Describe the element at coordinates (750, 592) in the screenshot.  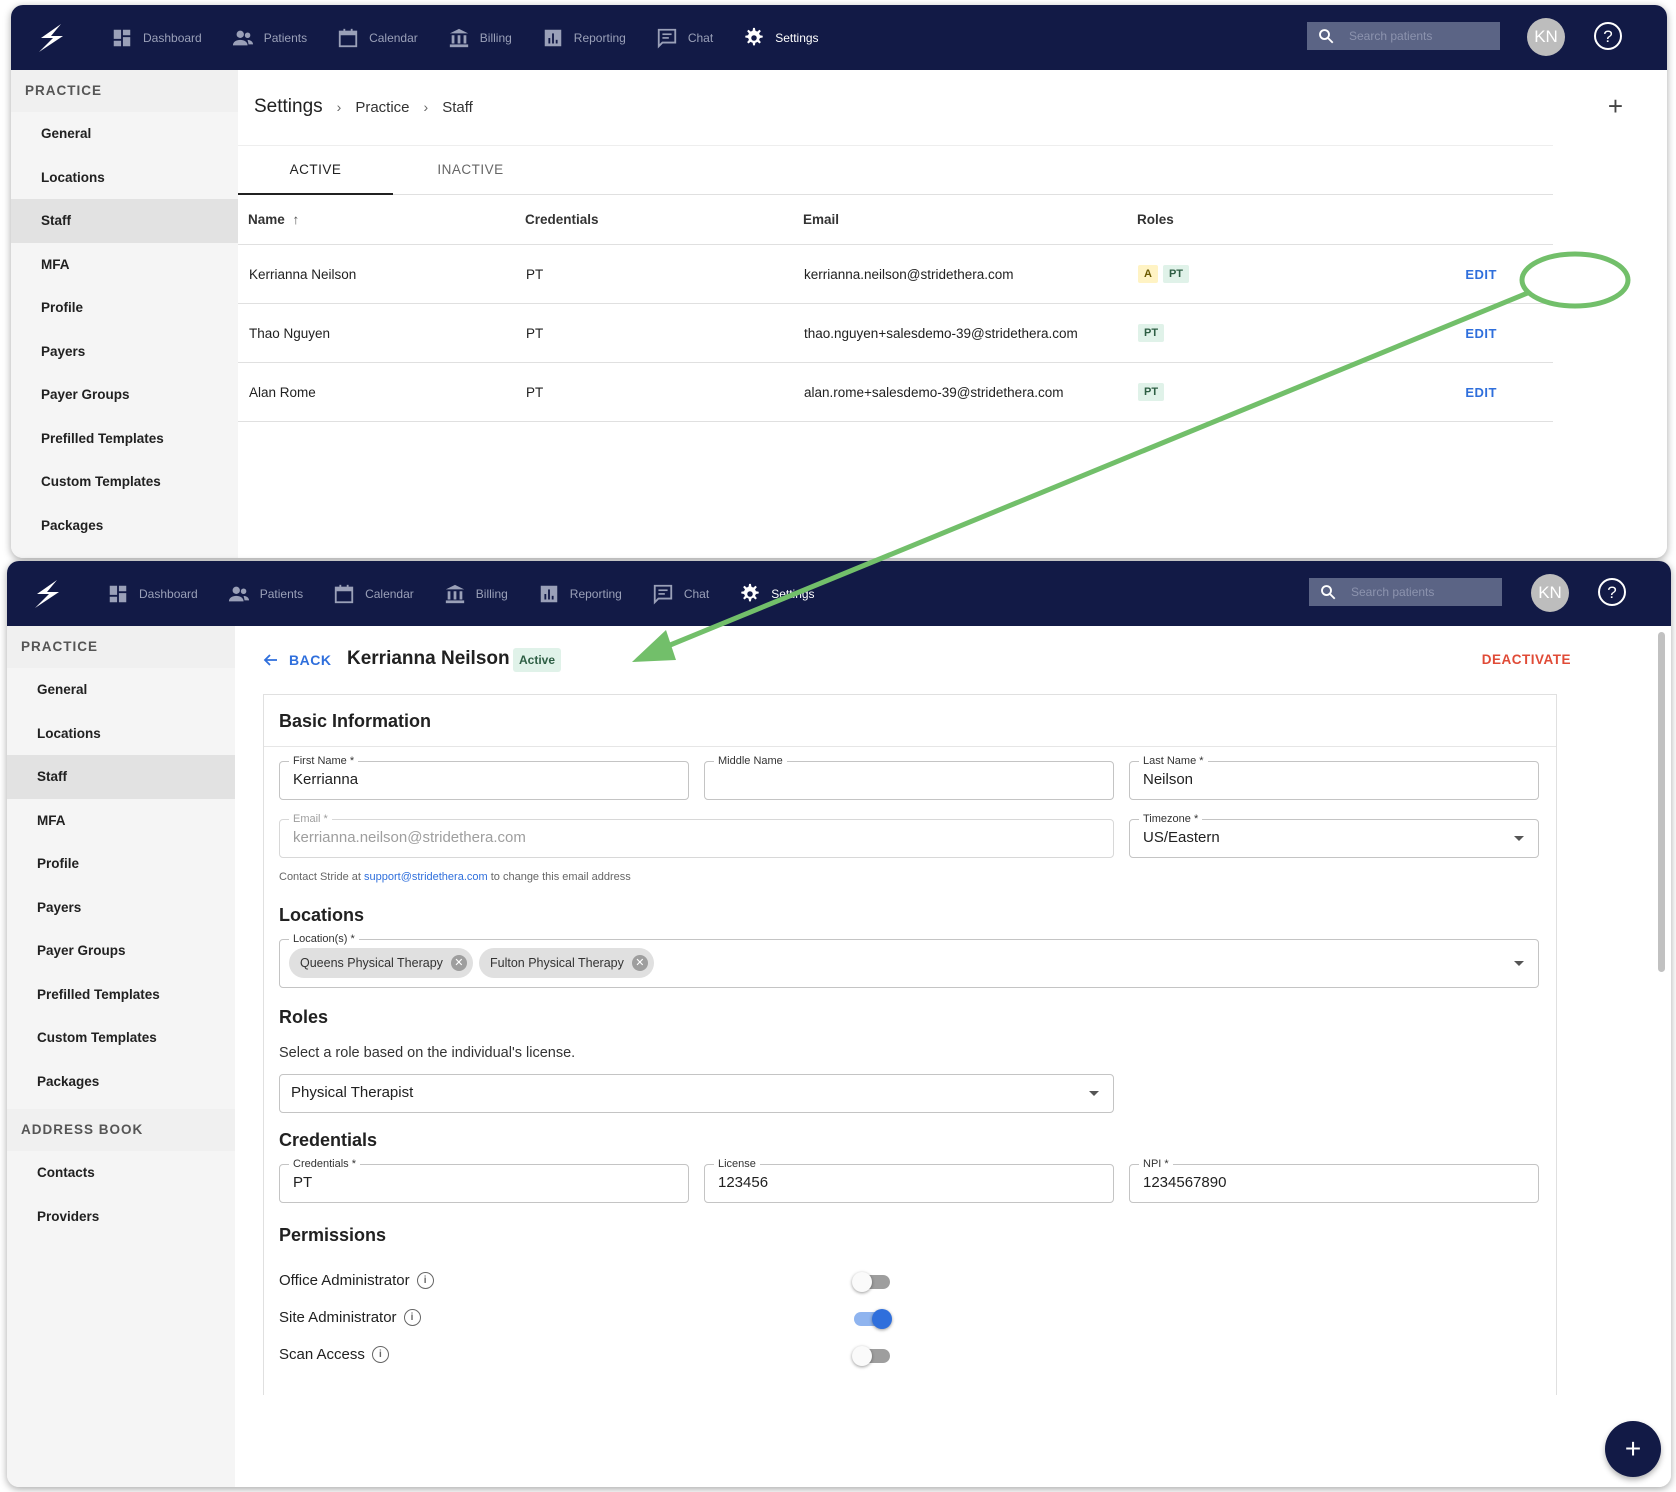
I see `gear-icon` at that location.